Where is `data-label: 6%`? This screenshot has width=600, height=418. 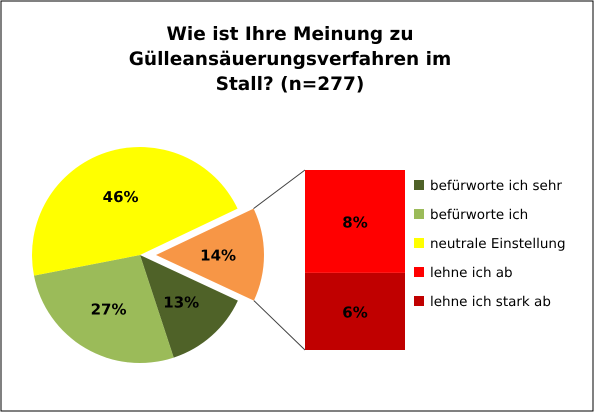
data-label: 6% is located at coordinates (355, 312).